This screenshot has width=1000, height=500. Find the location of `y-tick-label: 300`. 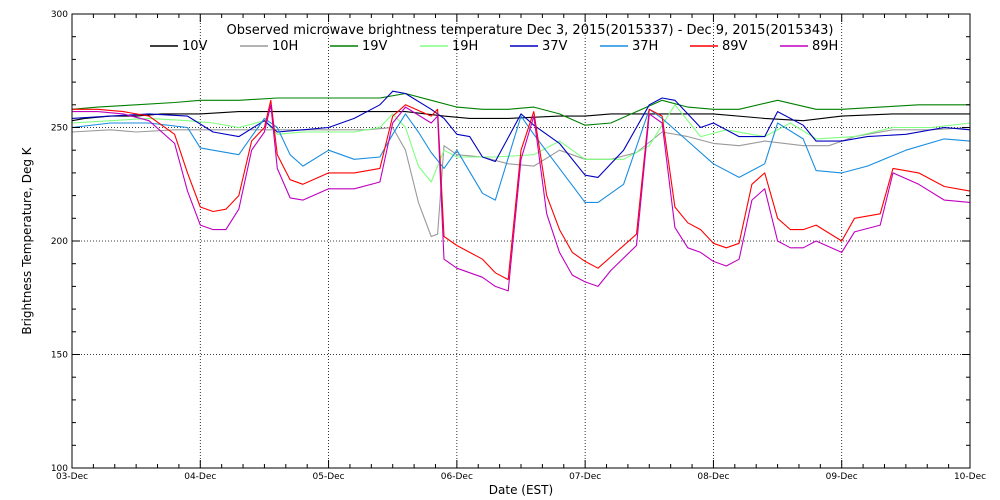

y-tick-label: 300 is located at coordinates (59, 15).